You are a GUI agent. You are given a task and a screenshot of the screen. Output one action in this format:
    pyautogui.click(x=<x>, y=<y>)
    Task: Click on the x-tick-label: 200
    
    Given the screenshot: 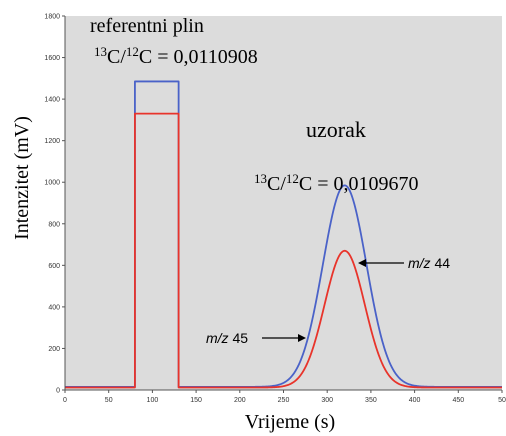 What is the action you would take?
    pyautogui.click(x=240, y=400)
    